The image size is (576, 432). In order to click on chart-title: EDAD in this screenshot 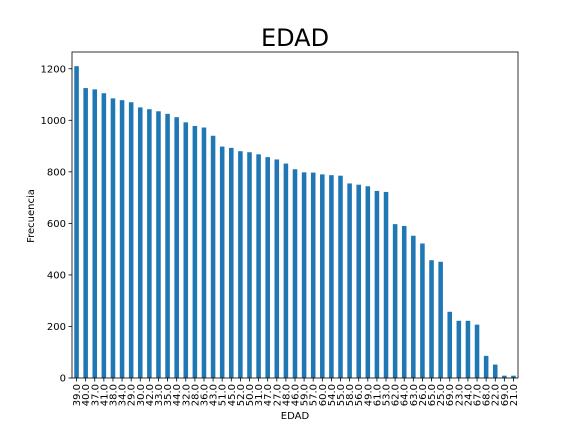, I will do `click(295, 38)`.